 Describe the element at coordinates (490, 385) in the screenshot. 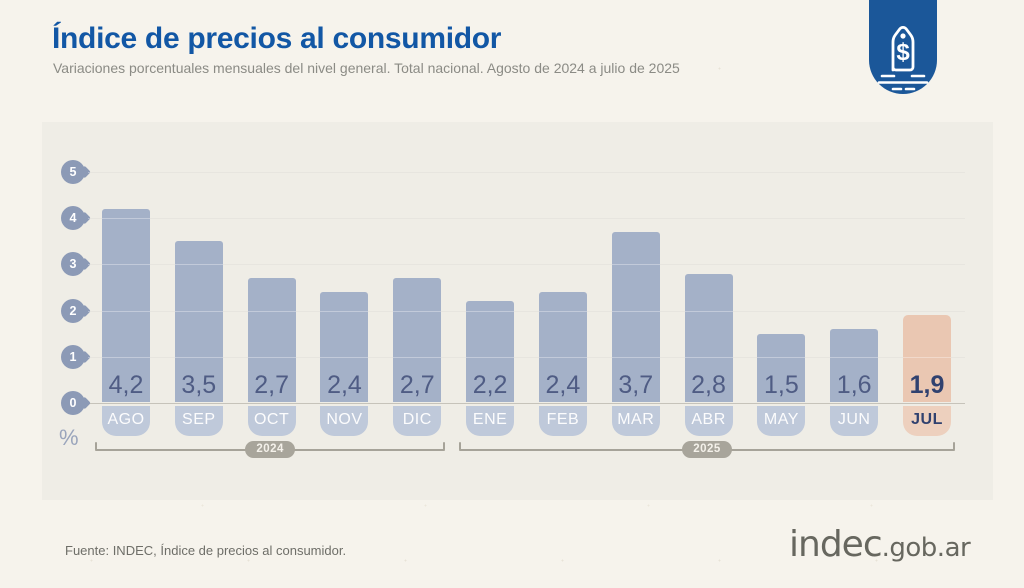

I see `bar-value-ene: 2,2` at that location.